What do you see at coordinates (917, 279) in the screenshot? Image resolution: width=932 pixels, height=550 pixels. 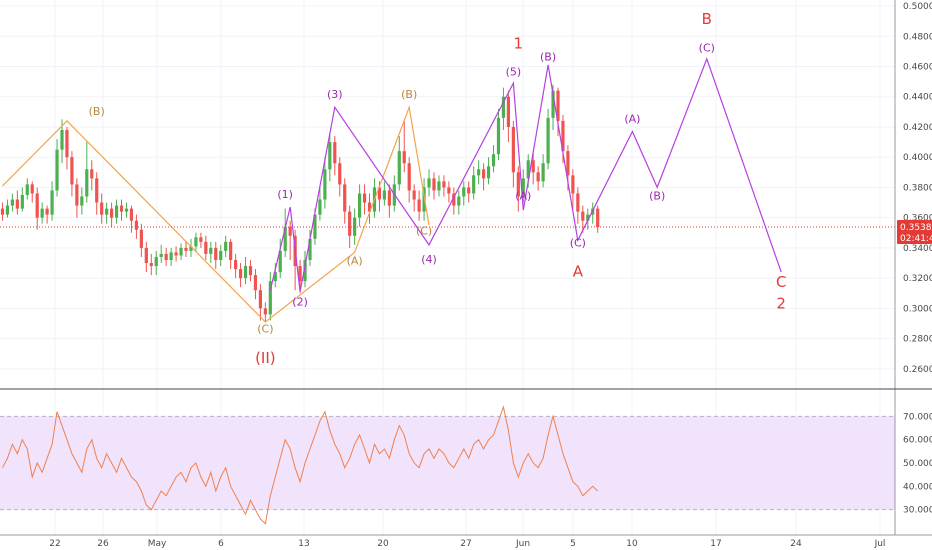 I see `price-tick-label: 0.3200` at bounding box center [917, 279].